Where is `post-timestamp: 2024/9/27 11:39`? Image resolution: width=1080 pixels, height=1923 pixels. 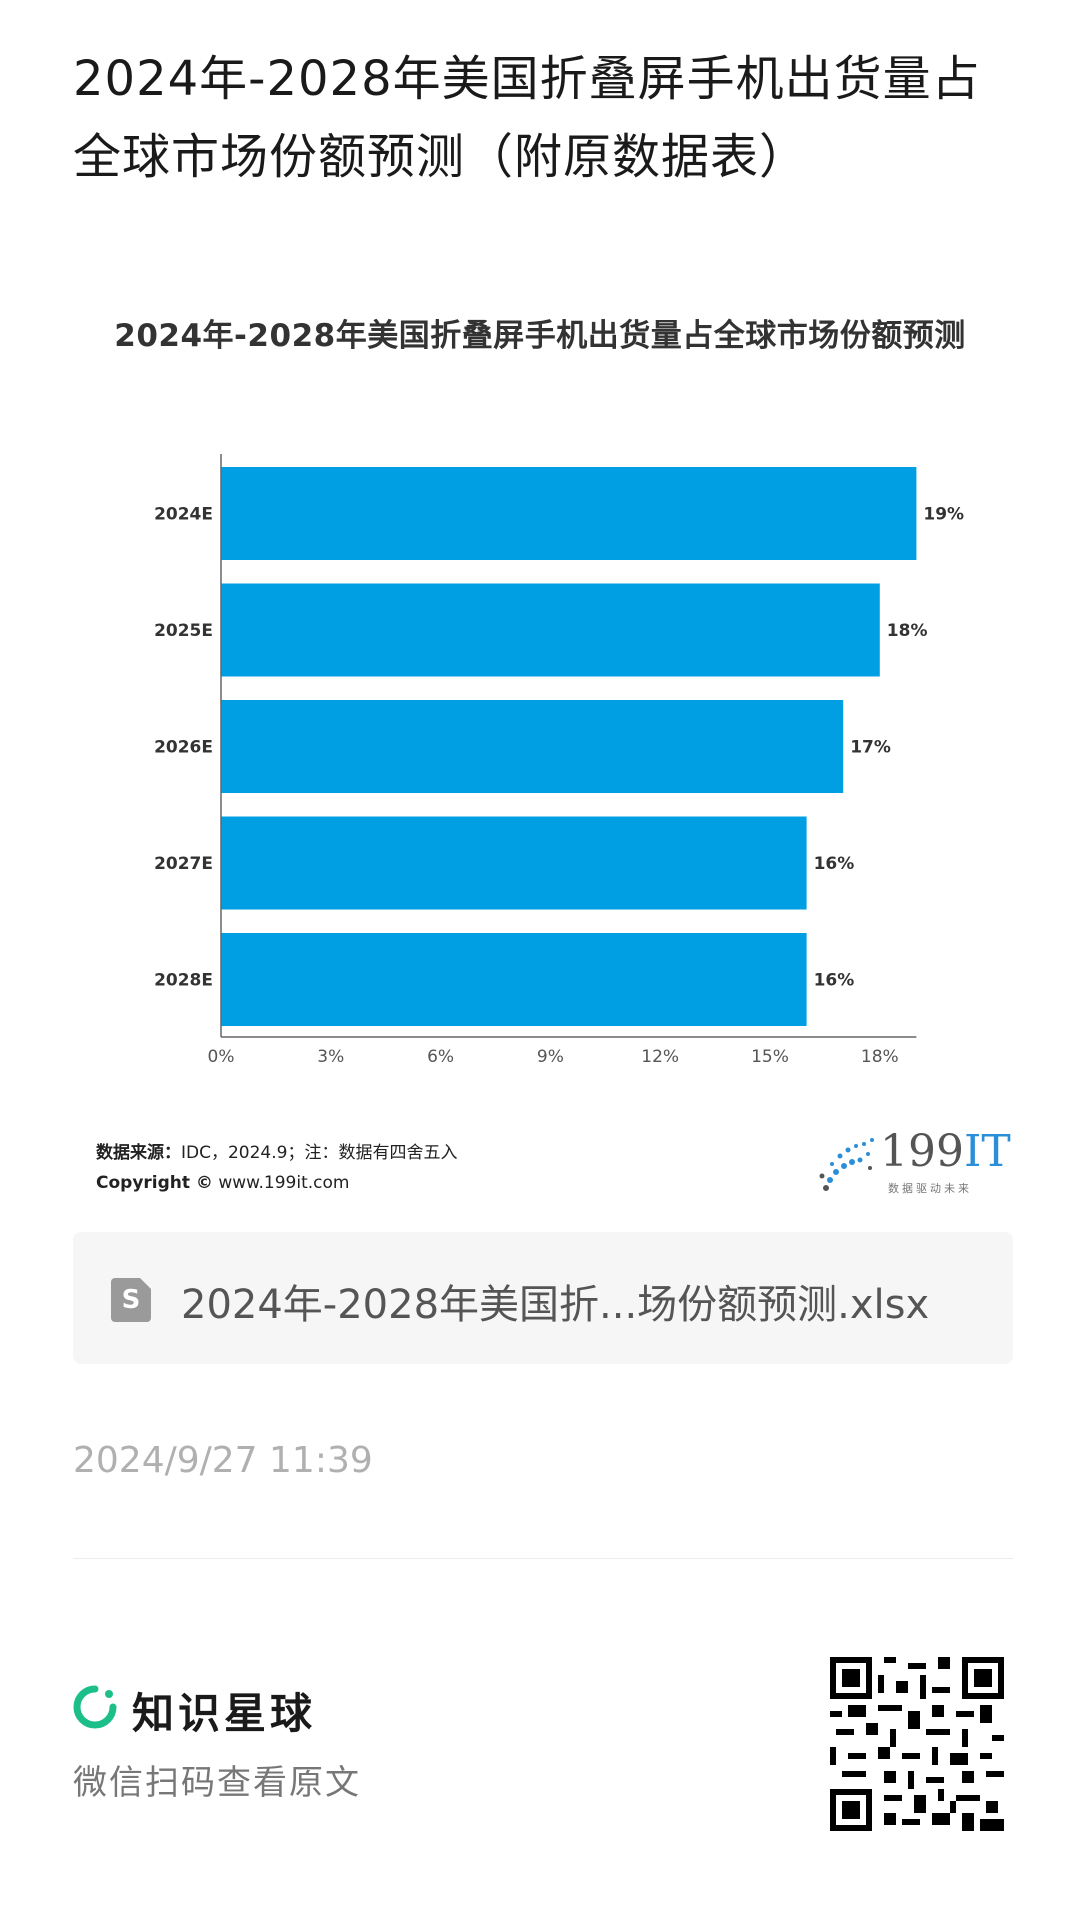
post-timestamp: 2024/9/27 11:39 is located at coordinates (223, 1460).